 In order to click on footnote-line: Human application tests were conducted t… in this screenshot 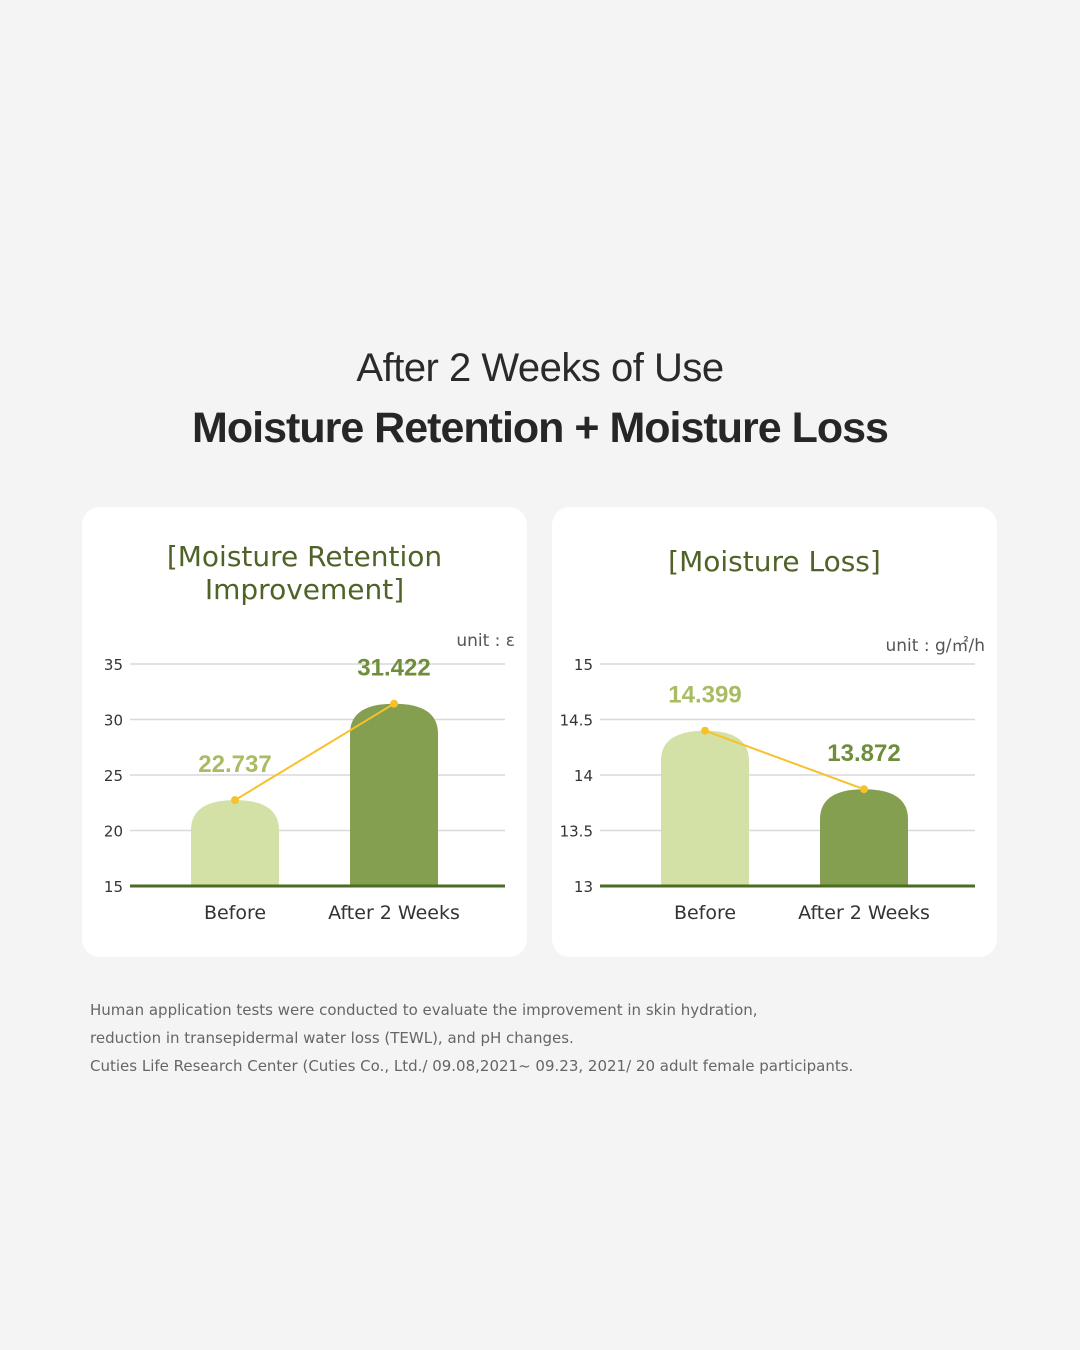, I will do `click(424, 1010)`.